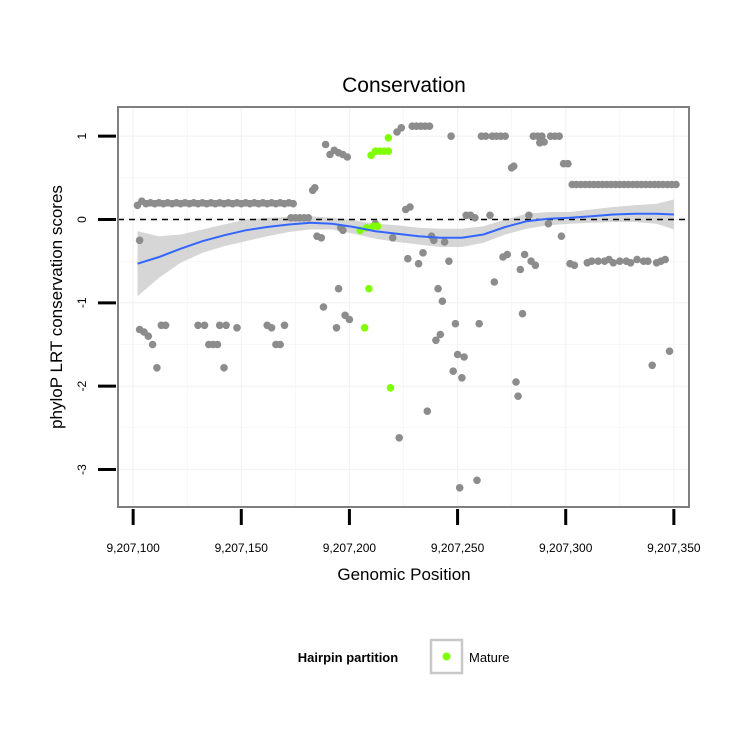 This screenshot has width=750, height=750. What do you see at coordinates (95, 304) in the screenshot?
I see `y-axis-ticks: -3 -2 -1 0 1` at bounding box center [95, 304].